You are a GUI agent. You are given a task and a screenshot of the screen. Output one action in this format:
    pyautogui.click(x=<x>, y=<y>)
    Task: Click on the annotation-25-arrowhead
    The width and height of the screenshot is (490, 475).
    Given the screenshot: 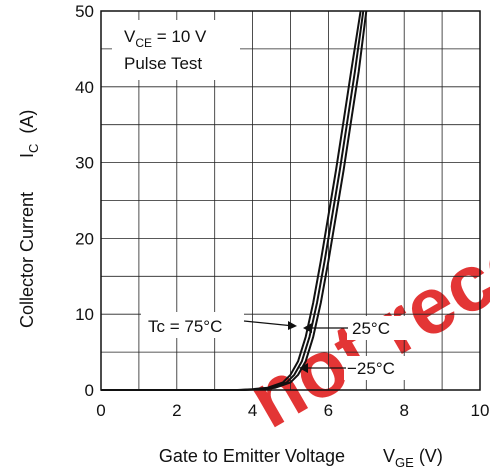 What is the action you would take?
    pyautogui.click(x=307, y=328)
    